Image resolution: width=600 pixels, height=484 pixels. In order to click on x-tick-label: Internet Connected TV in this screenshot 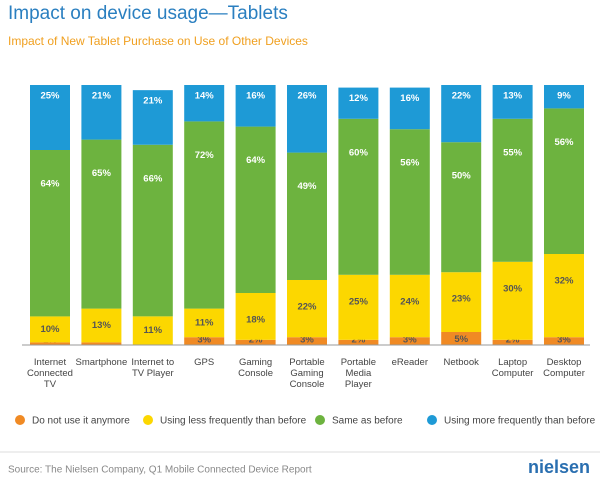, I will do `click(50, 373)`.